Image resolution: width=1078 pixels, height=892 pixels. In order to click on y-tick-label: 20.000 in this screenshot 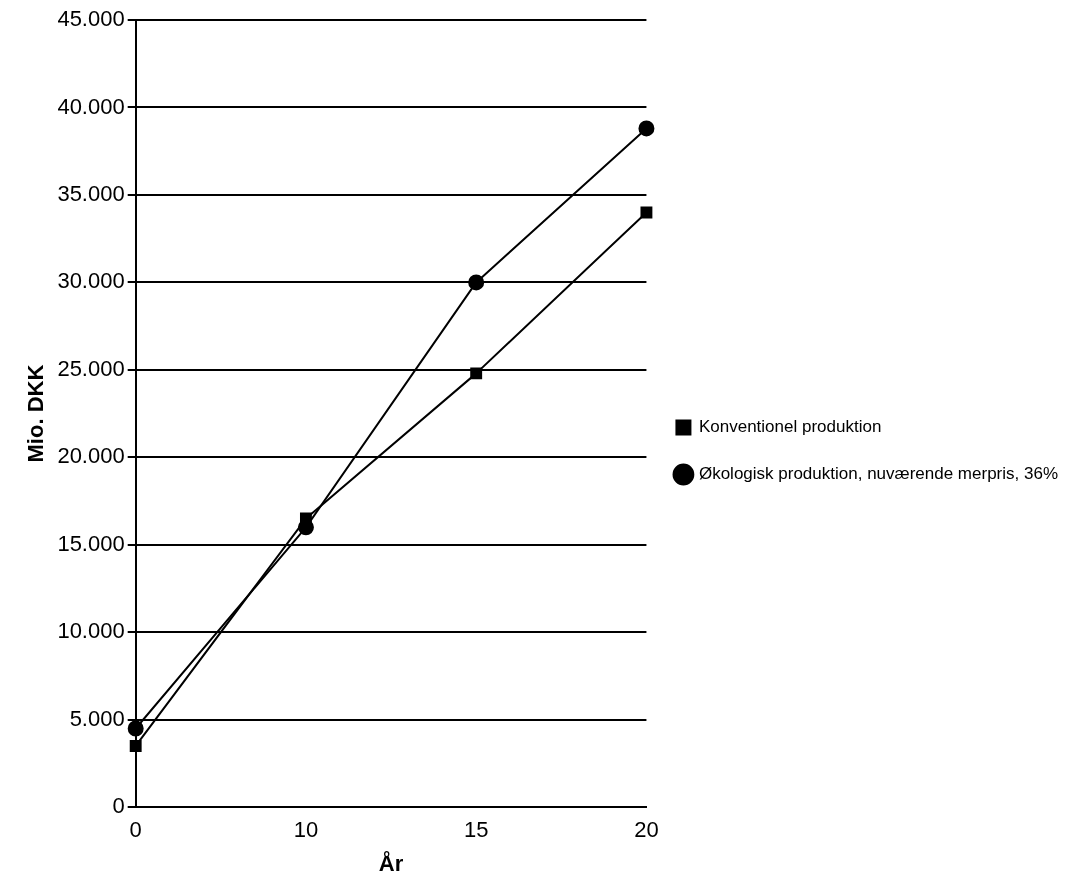, I will do `click(91, 456)`.